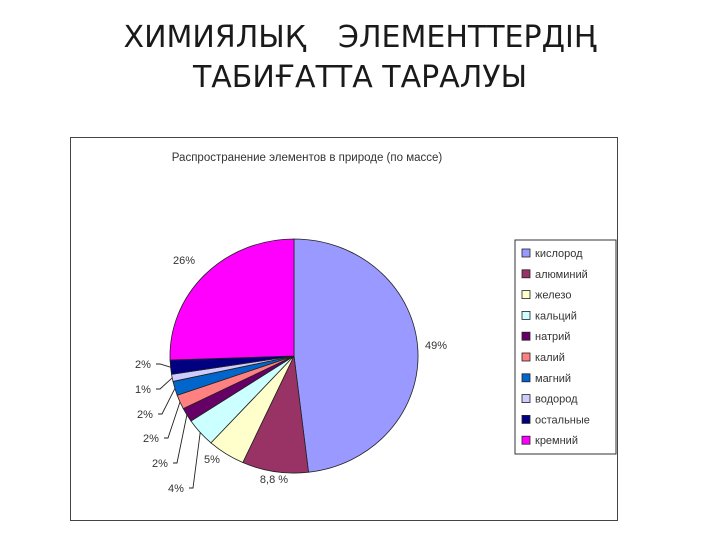 The width and height of the screenshot is (720, 540). Describe the element at coordinates (167, 401) in the screenshot. I see `leader-line-магний` at that location.